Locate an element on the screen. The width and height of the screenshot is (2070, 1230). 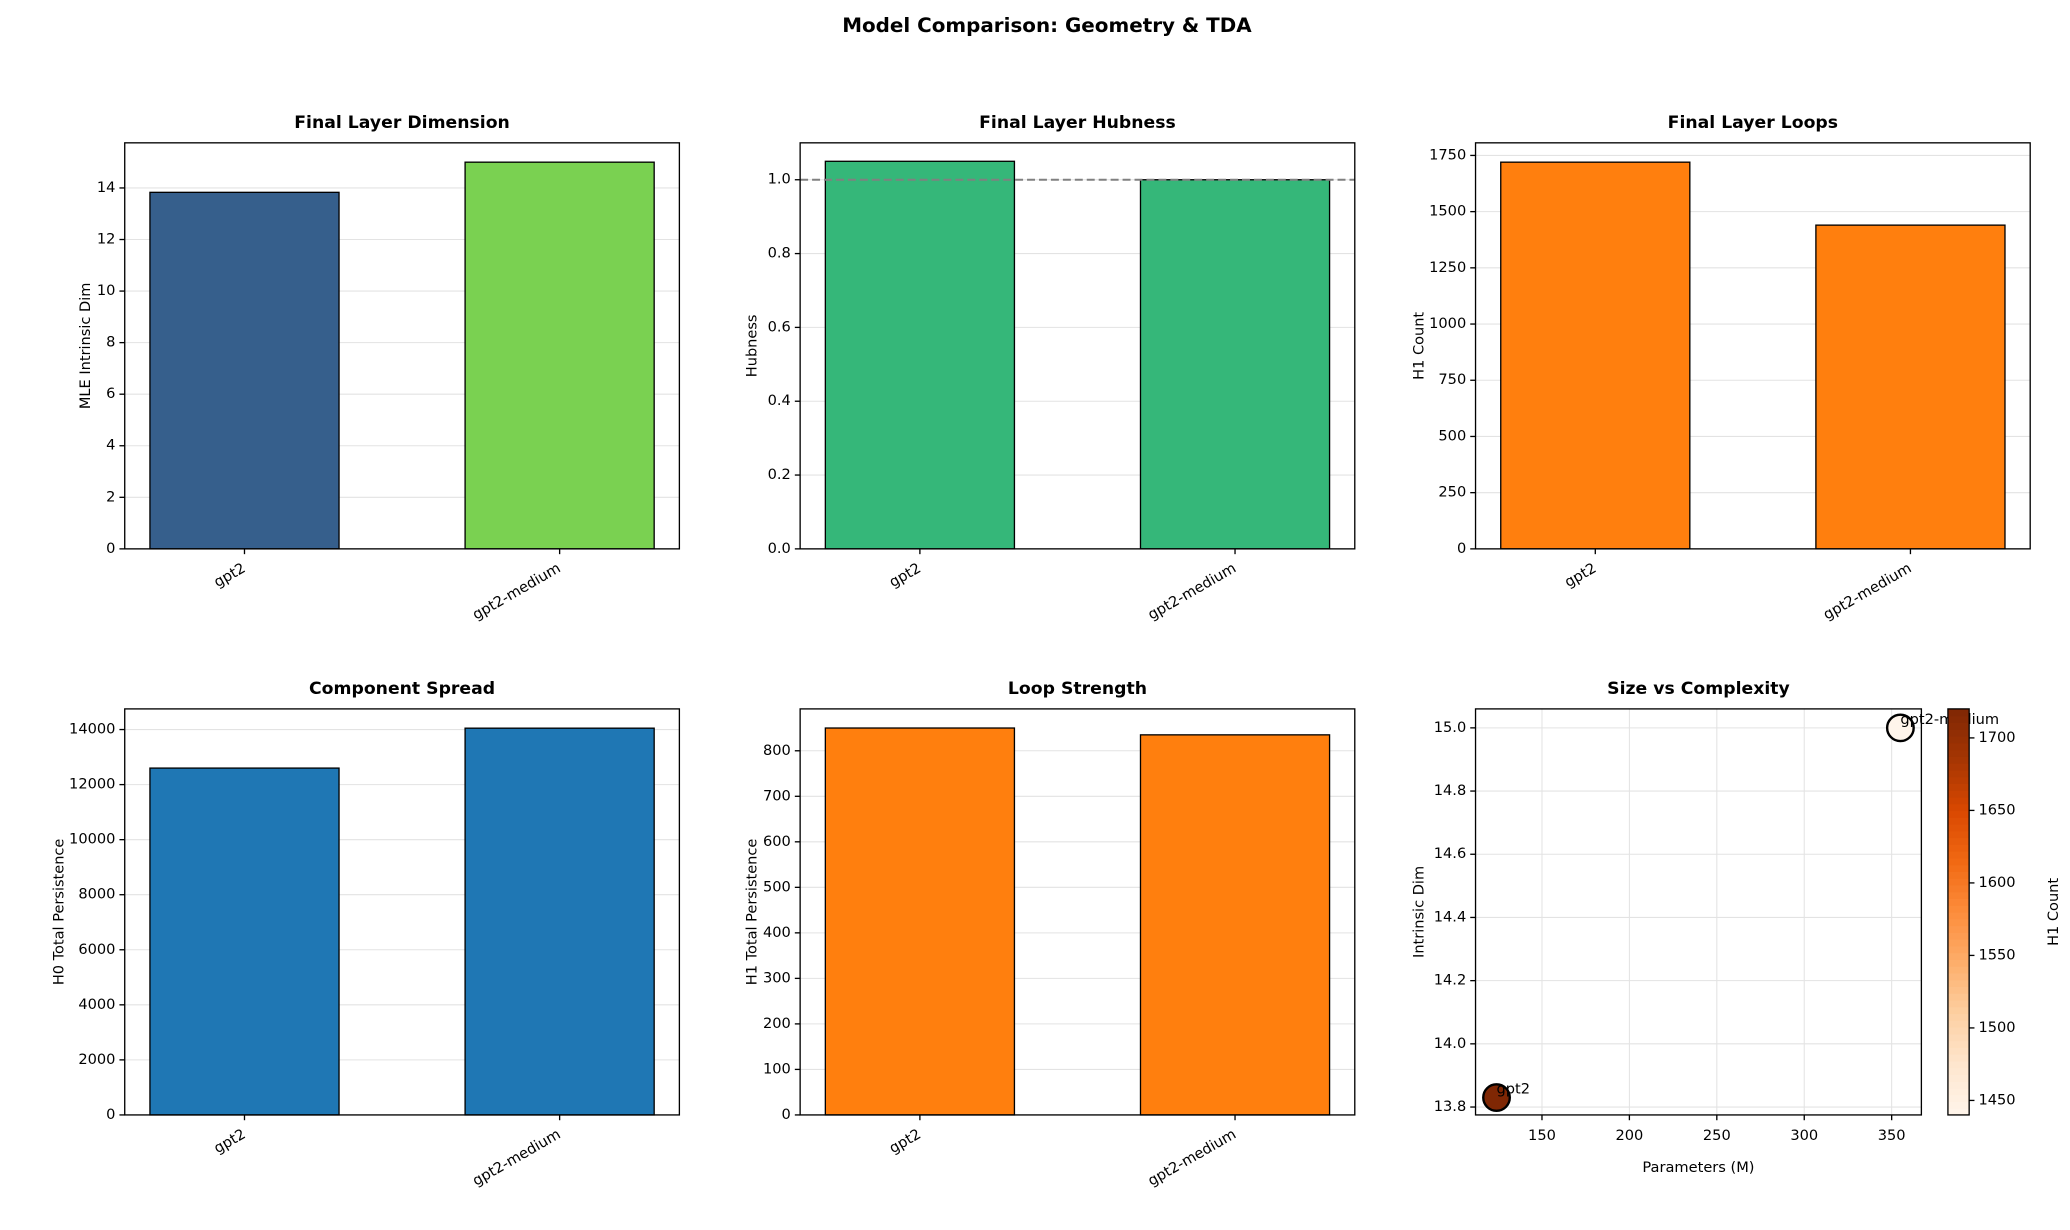
y-tick-label: 14000 is located at coordinates (92, 729).